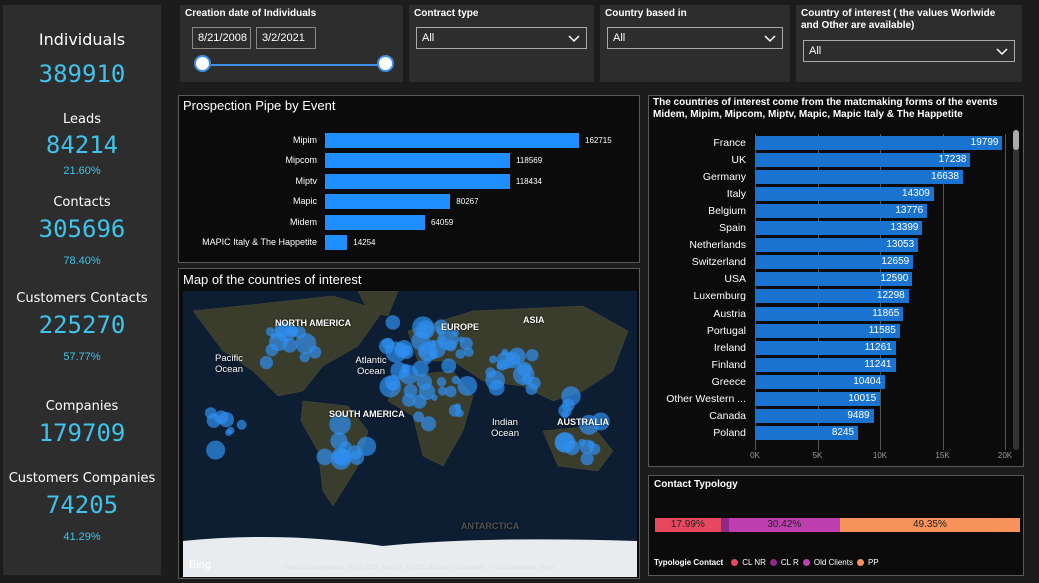  Describe the element at coordinates (827, 314) in the screenshot. I see `data-label: 11865` at that location.